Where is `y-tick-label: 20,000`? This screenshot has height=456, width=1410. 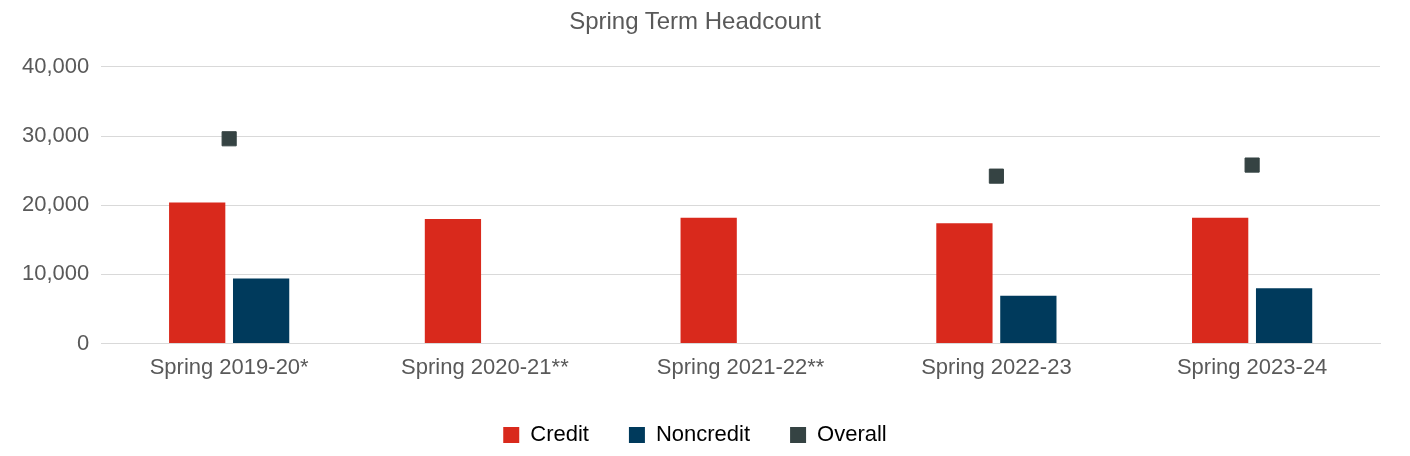
y-tick-label: 20,000 is located at coordinates (55, 204).